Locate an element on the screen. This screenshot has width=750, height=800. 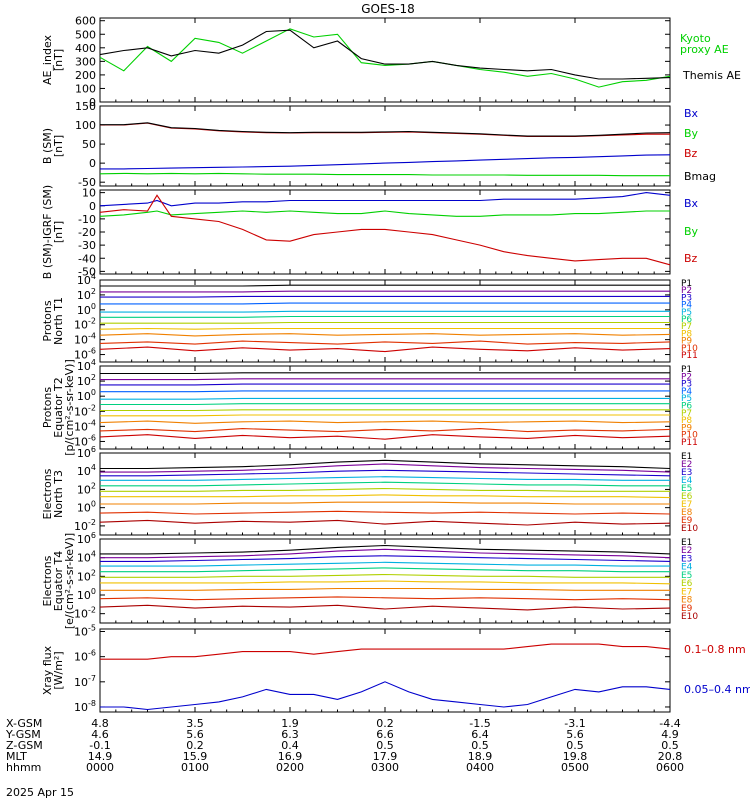
series-line-e6 is located at coordinates (385, 575).